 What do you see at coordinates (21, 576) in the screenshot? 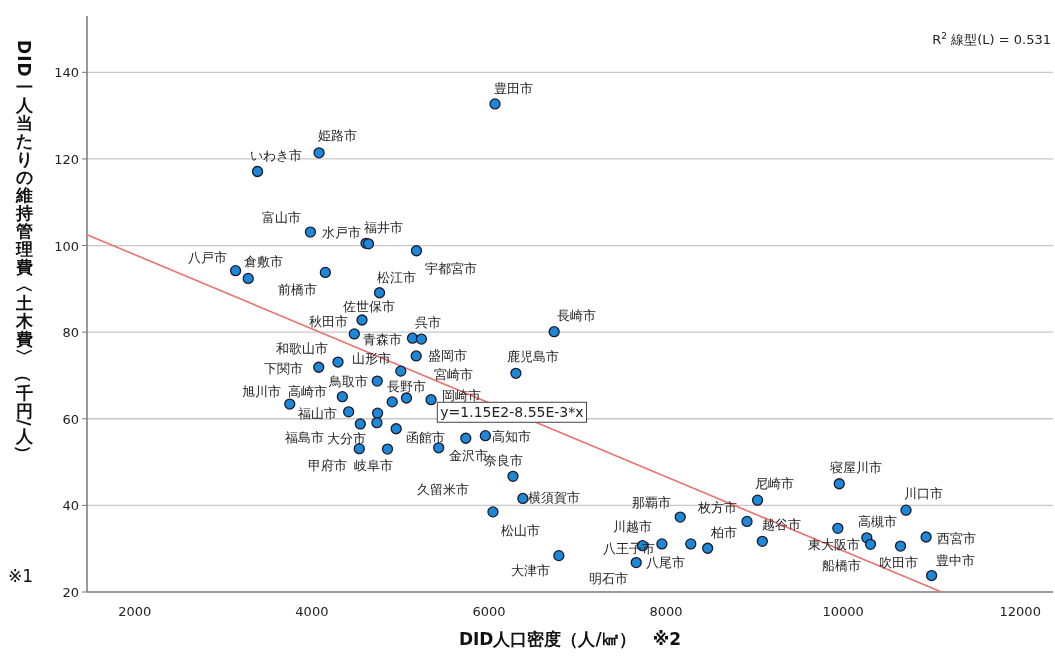
I see `annotation: ※1` at bounding box center [21, 576].